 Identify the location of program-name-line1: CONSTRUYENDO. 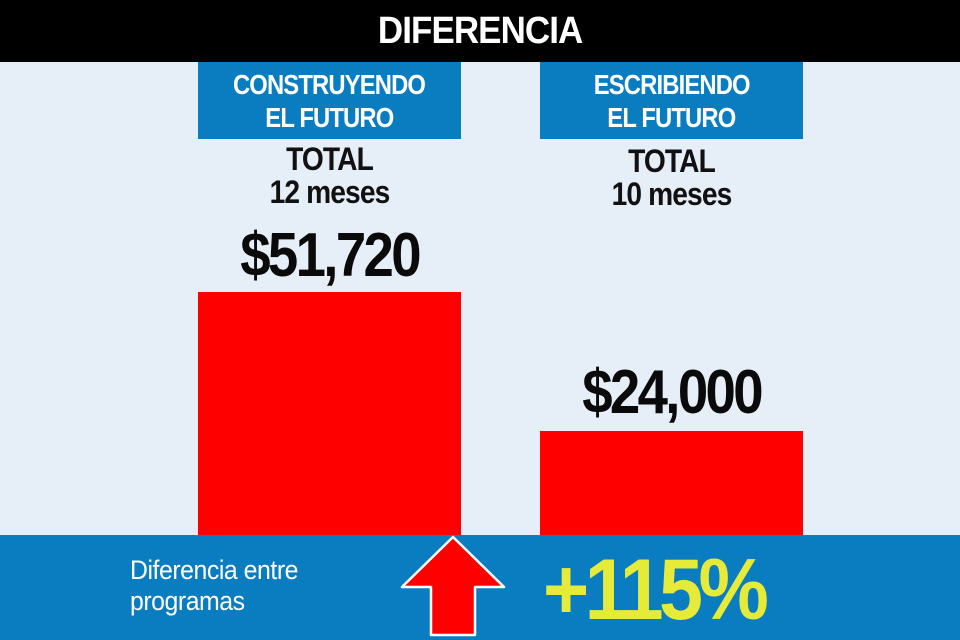
(329, 84).